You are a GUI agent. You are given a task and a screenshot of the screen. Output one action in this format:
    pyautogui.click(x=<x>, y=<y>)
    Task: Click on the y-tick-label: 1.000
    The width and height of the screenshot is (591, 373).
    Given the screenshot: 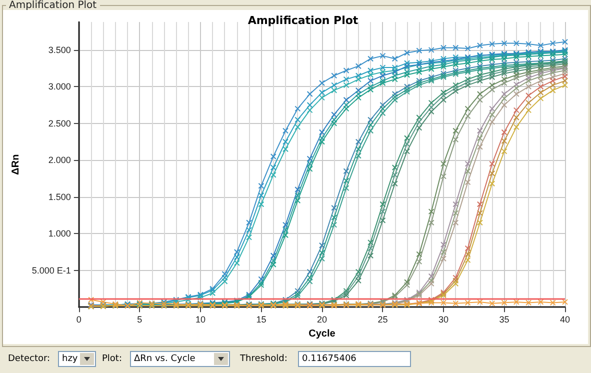 What is the action you would take?
    pyautogui.click(x=59, y=233)
    